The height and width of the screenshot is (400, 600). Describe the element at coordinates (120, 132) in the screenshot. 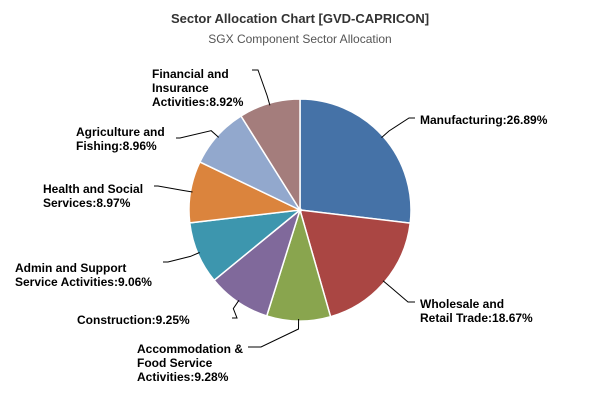

I see `data-label-line: Agriculture and` at that location.